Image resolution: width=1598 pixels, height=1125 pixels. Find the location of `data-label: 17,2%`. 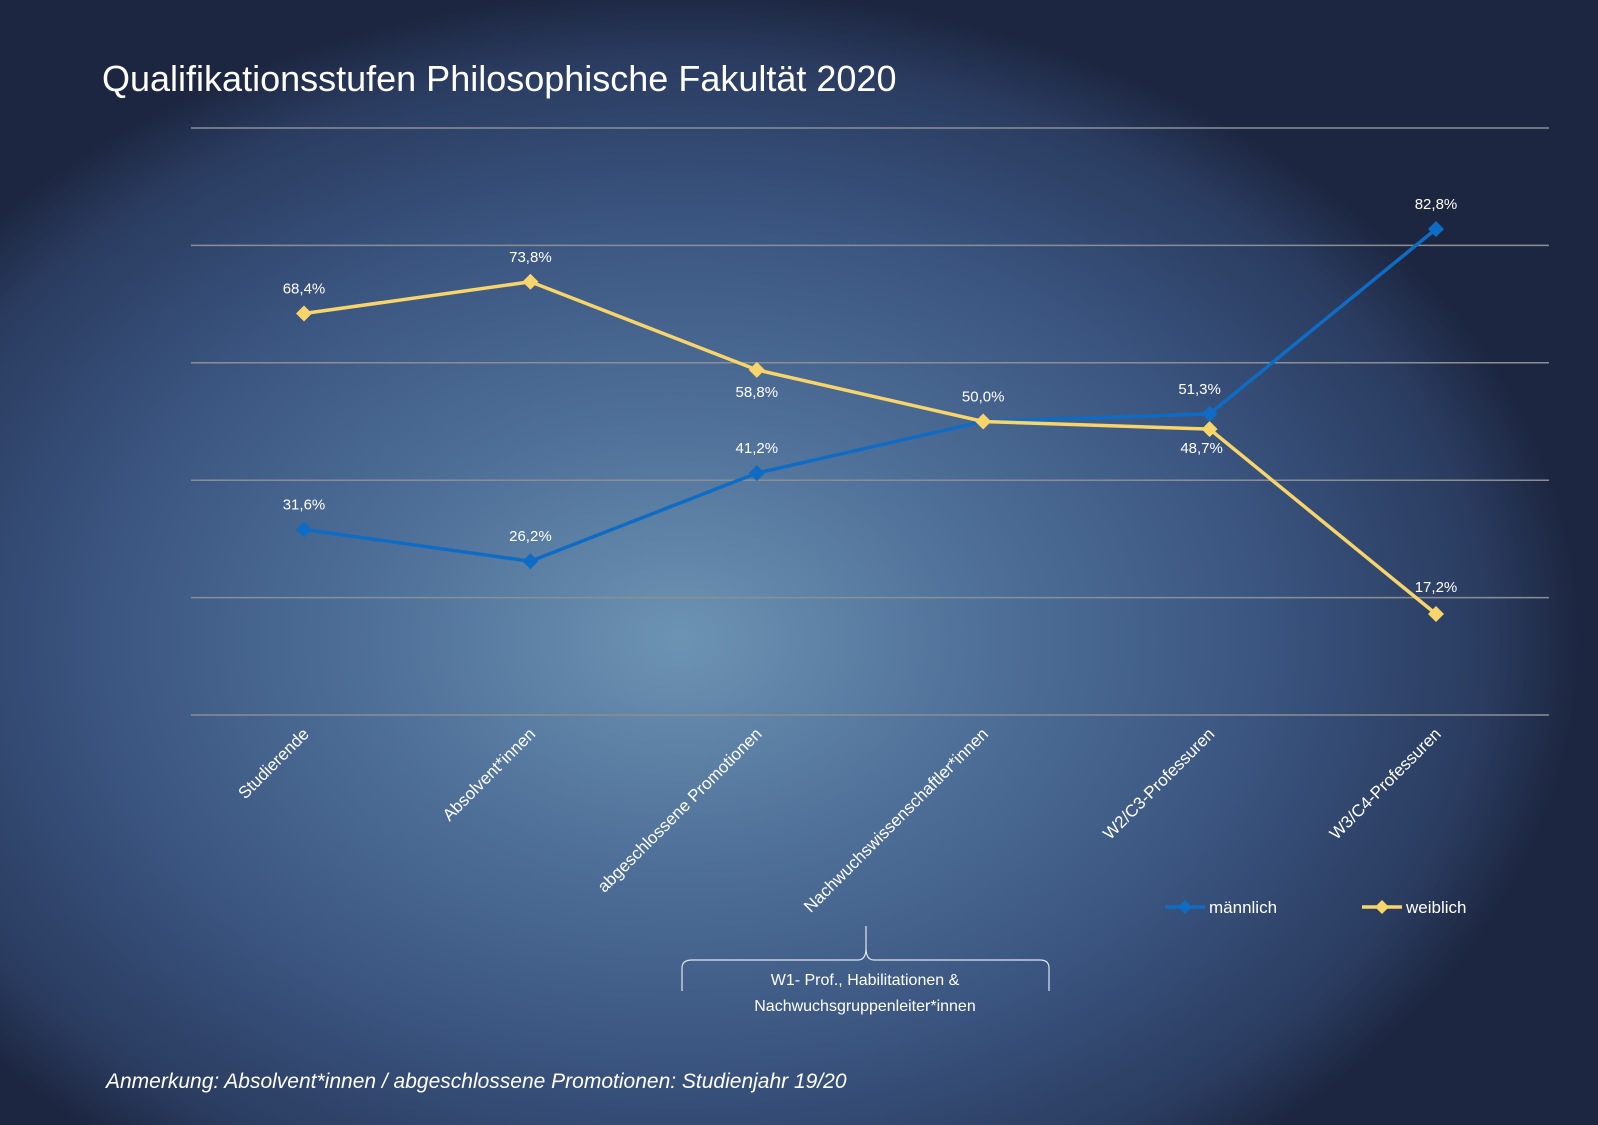

data-label: 17,2% is located at coordinates (1436, 587).